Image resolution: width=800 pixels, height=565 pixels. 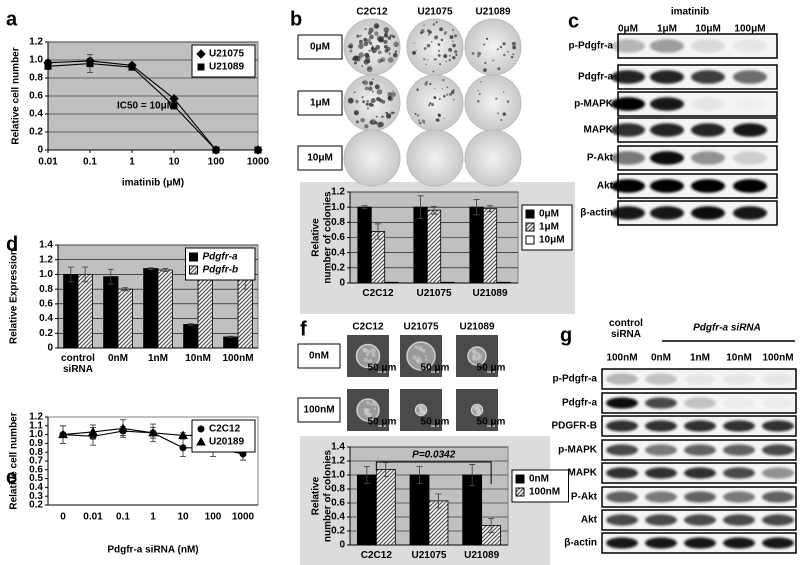 What do you see at coordinates (226, 442) in the screenshot?
I see `legend-label: U20189` at bounding box center [226, 442].